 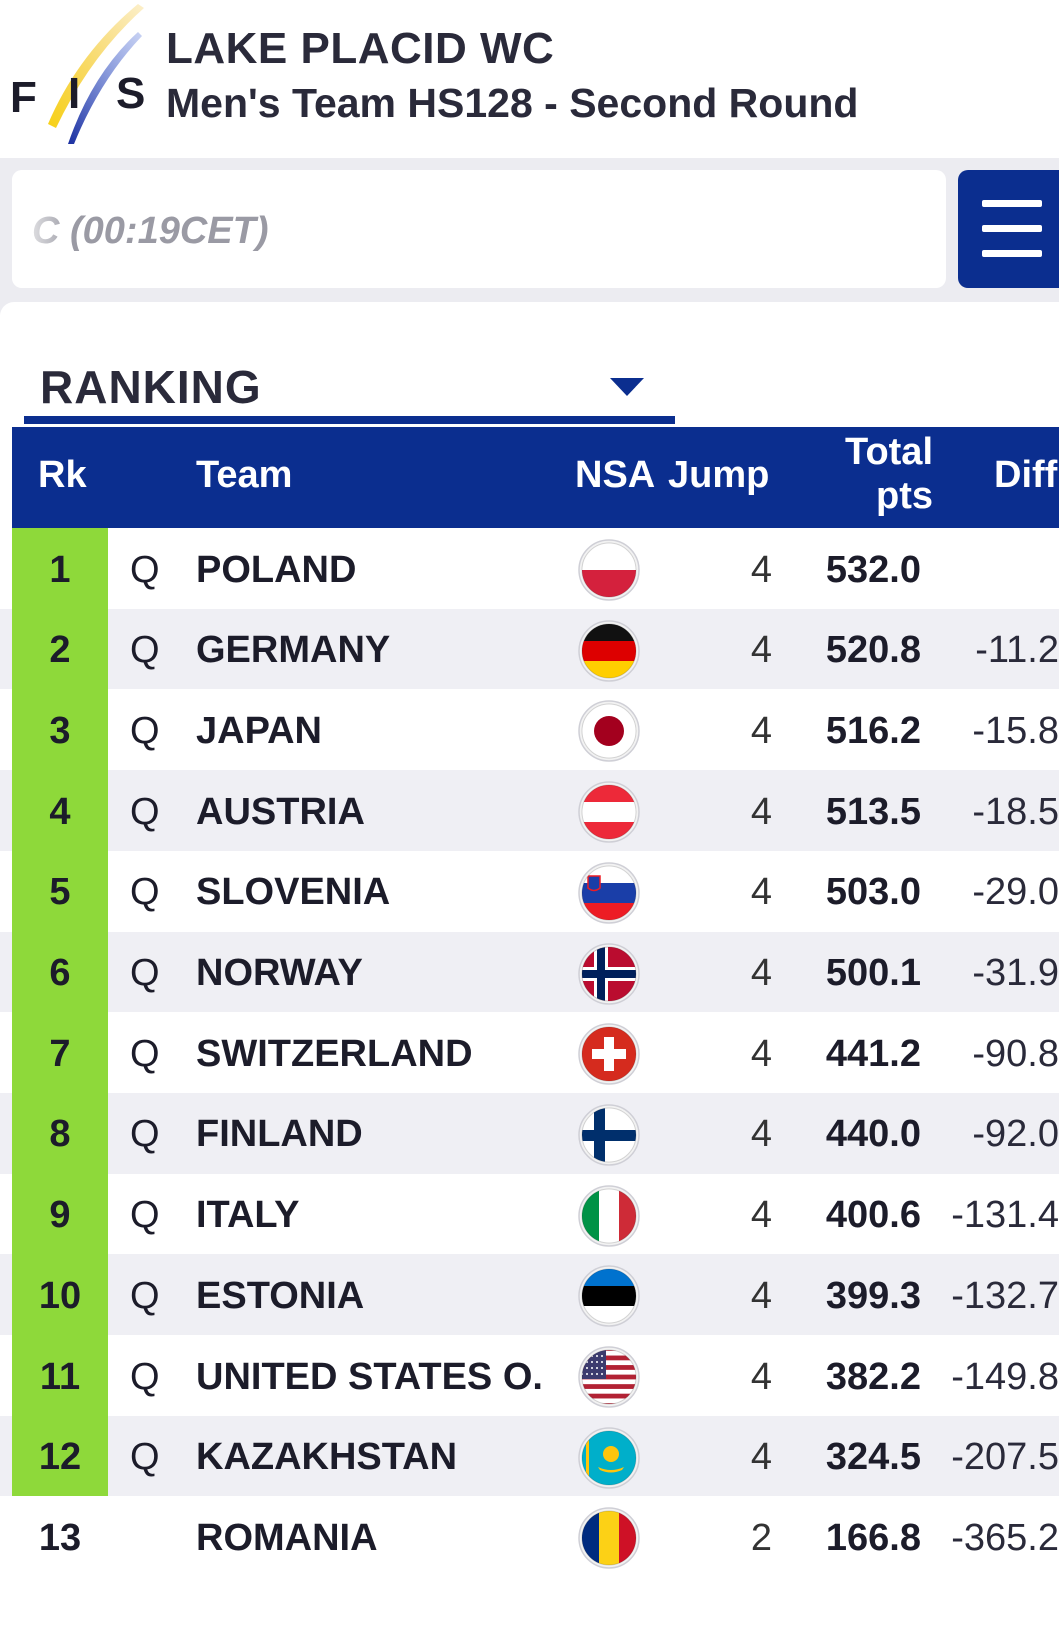 What do you see at coordinates (529, 892) in the screenshot?
I see `table-row: 5 Q SLOVENIA 4 503.0 -29.0` at bounding box center [529, 892].